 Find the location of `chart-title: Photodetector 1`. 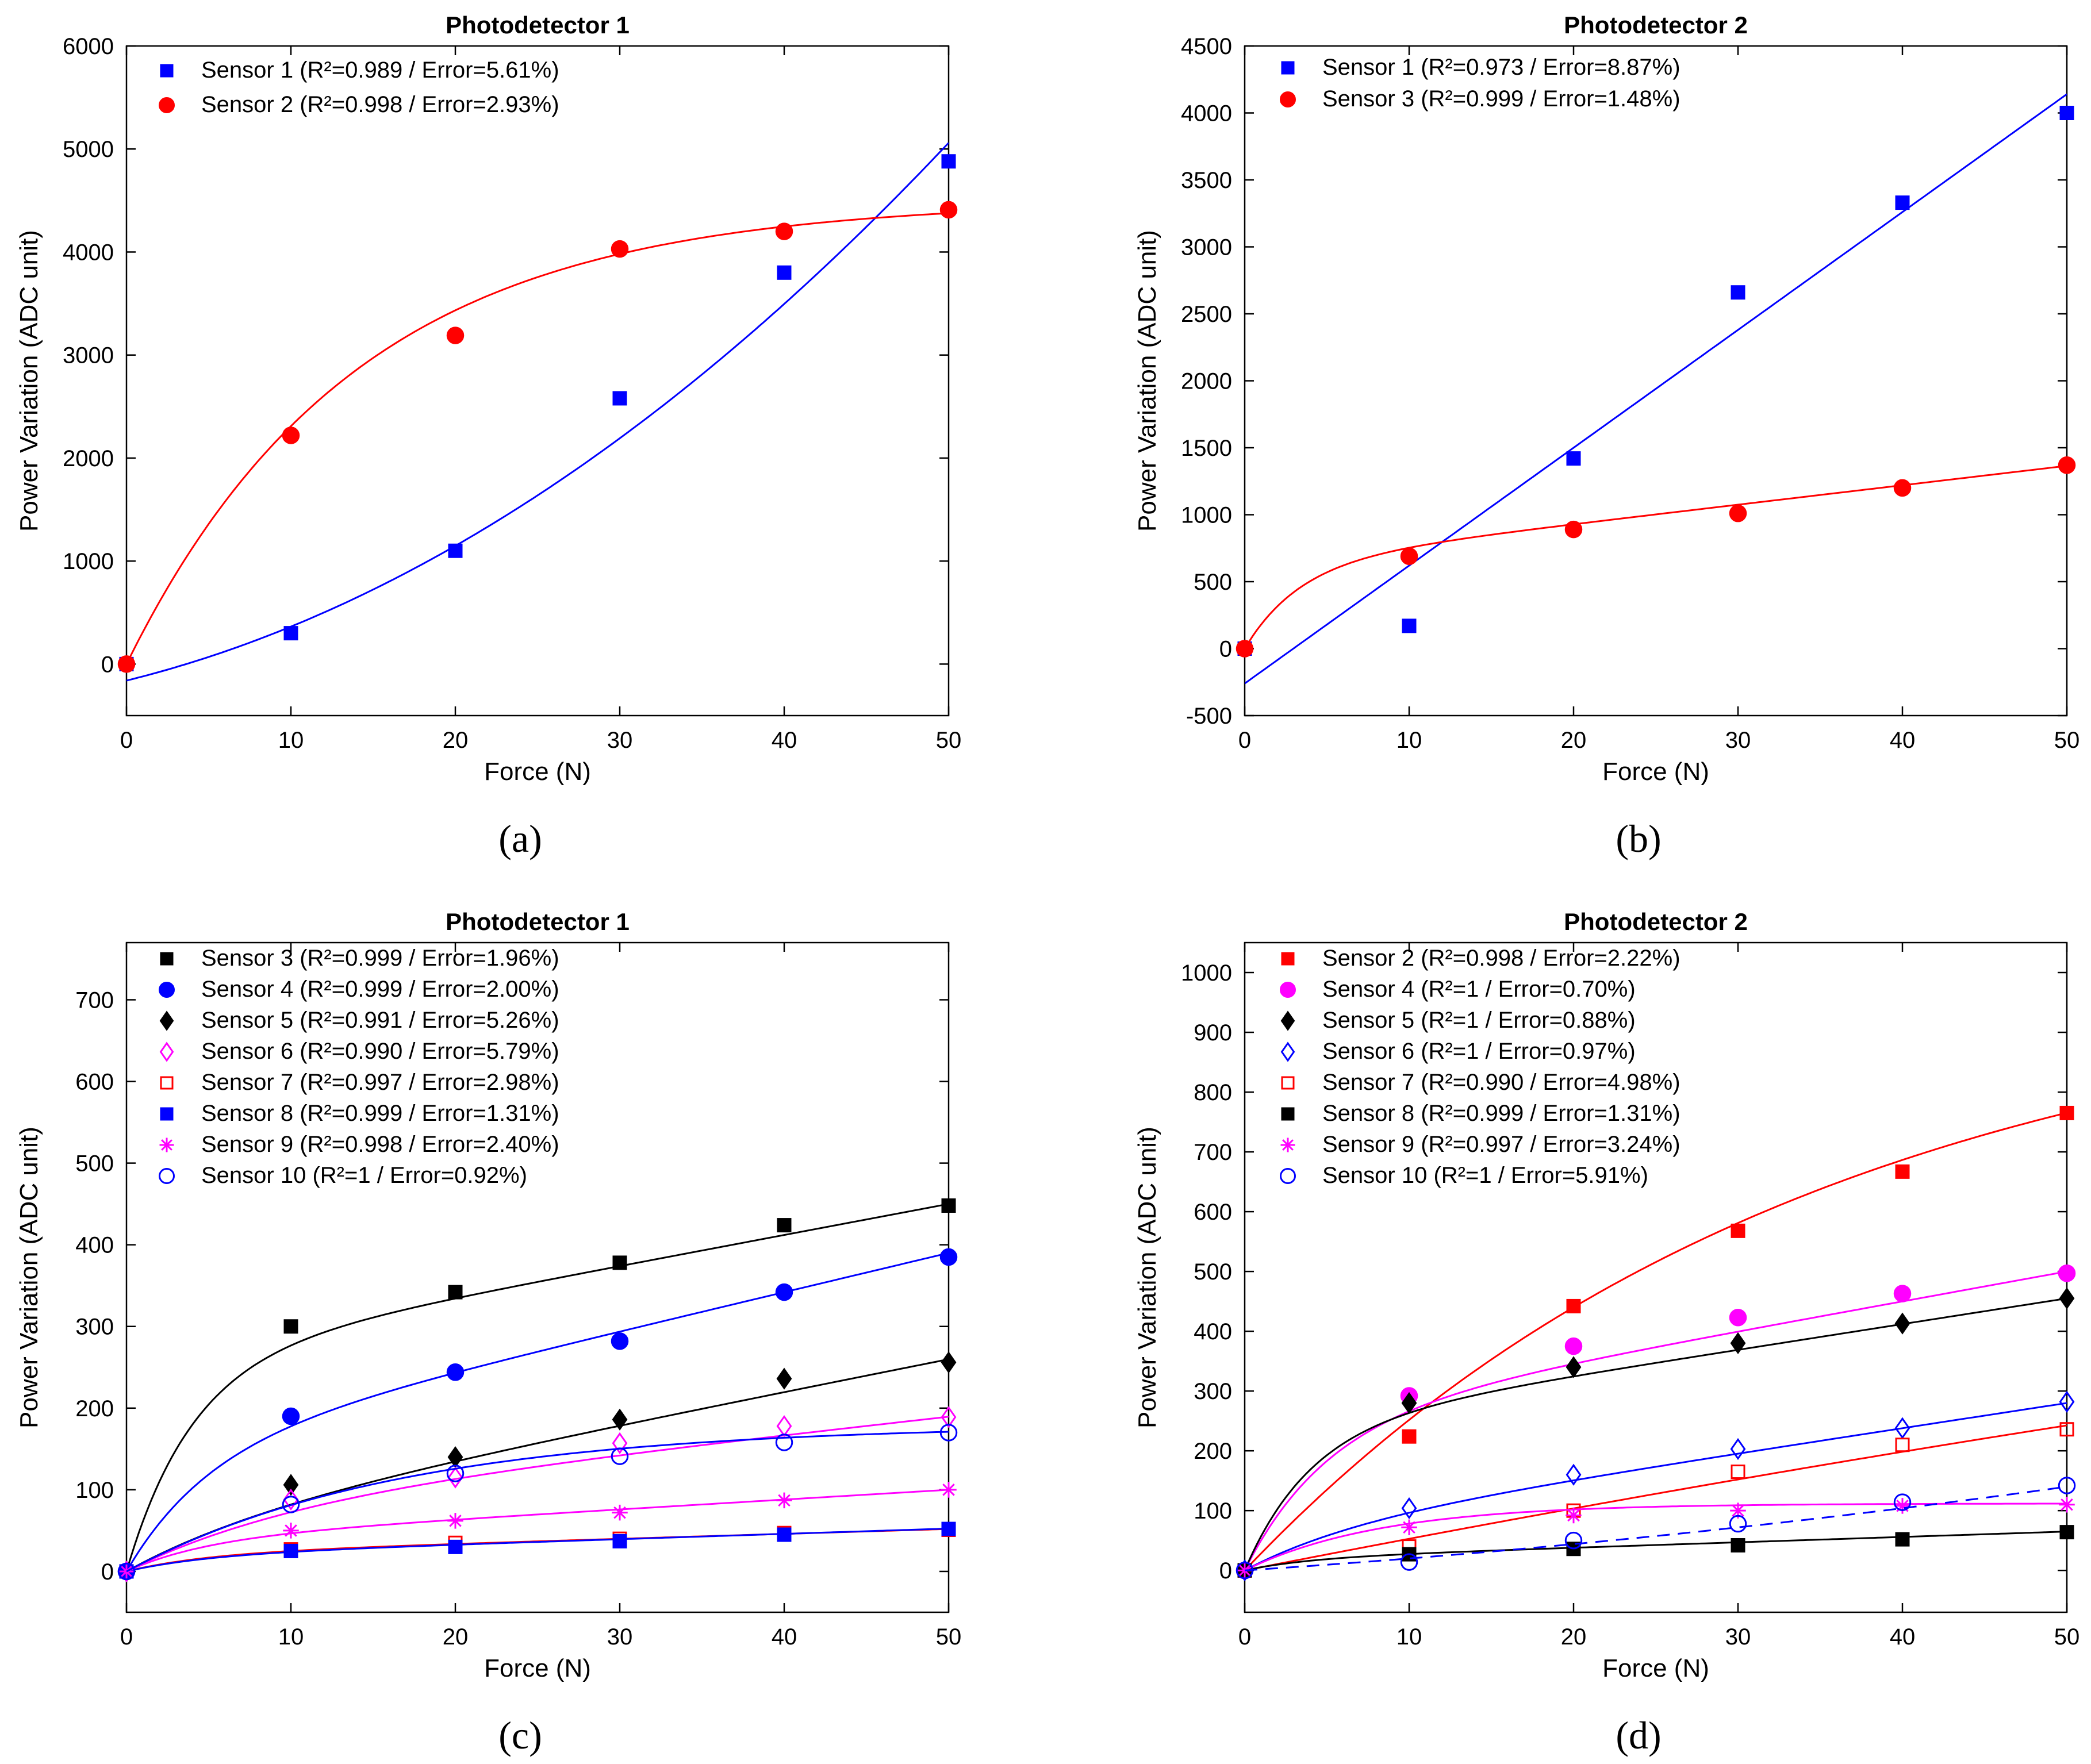

chart-title: Photodetector 1 is located at coordinates (538, 922).